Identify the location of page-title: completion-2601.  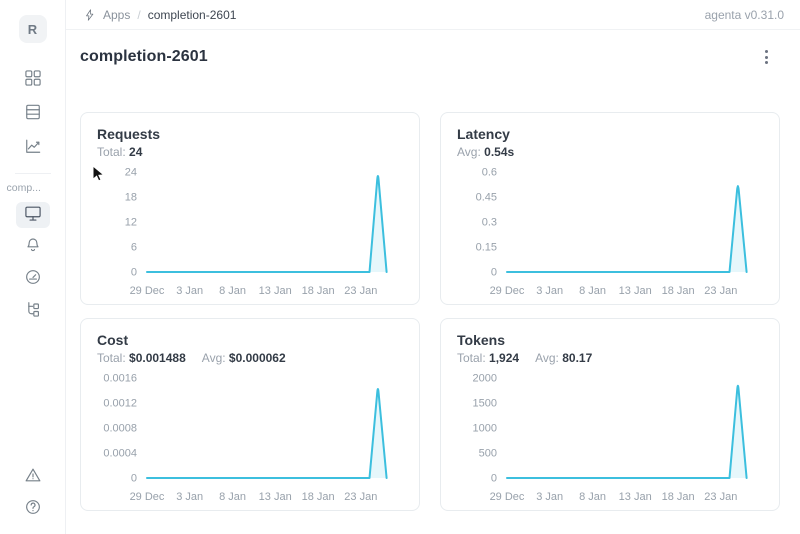
(144, 56).